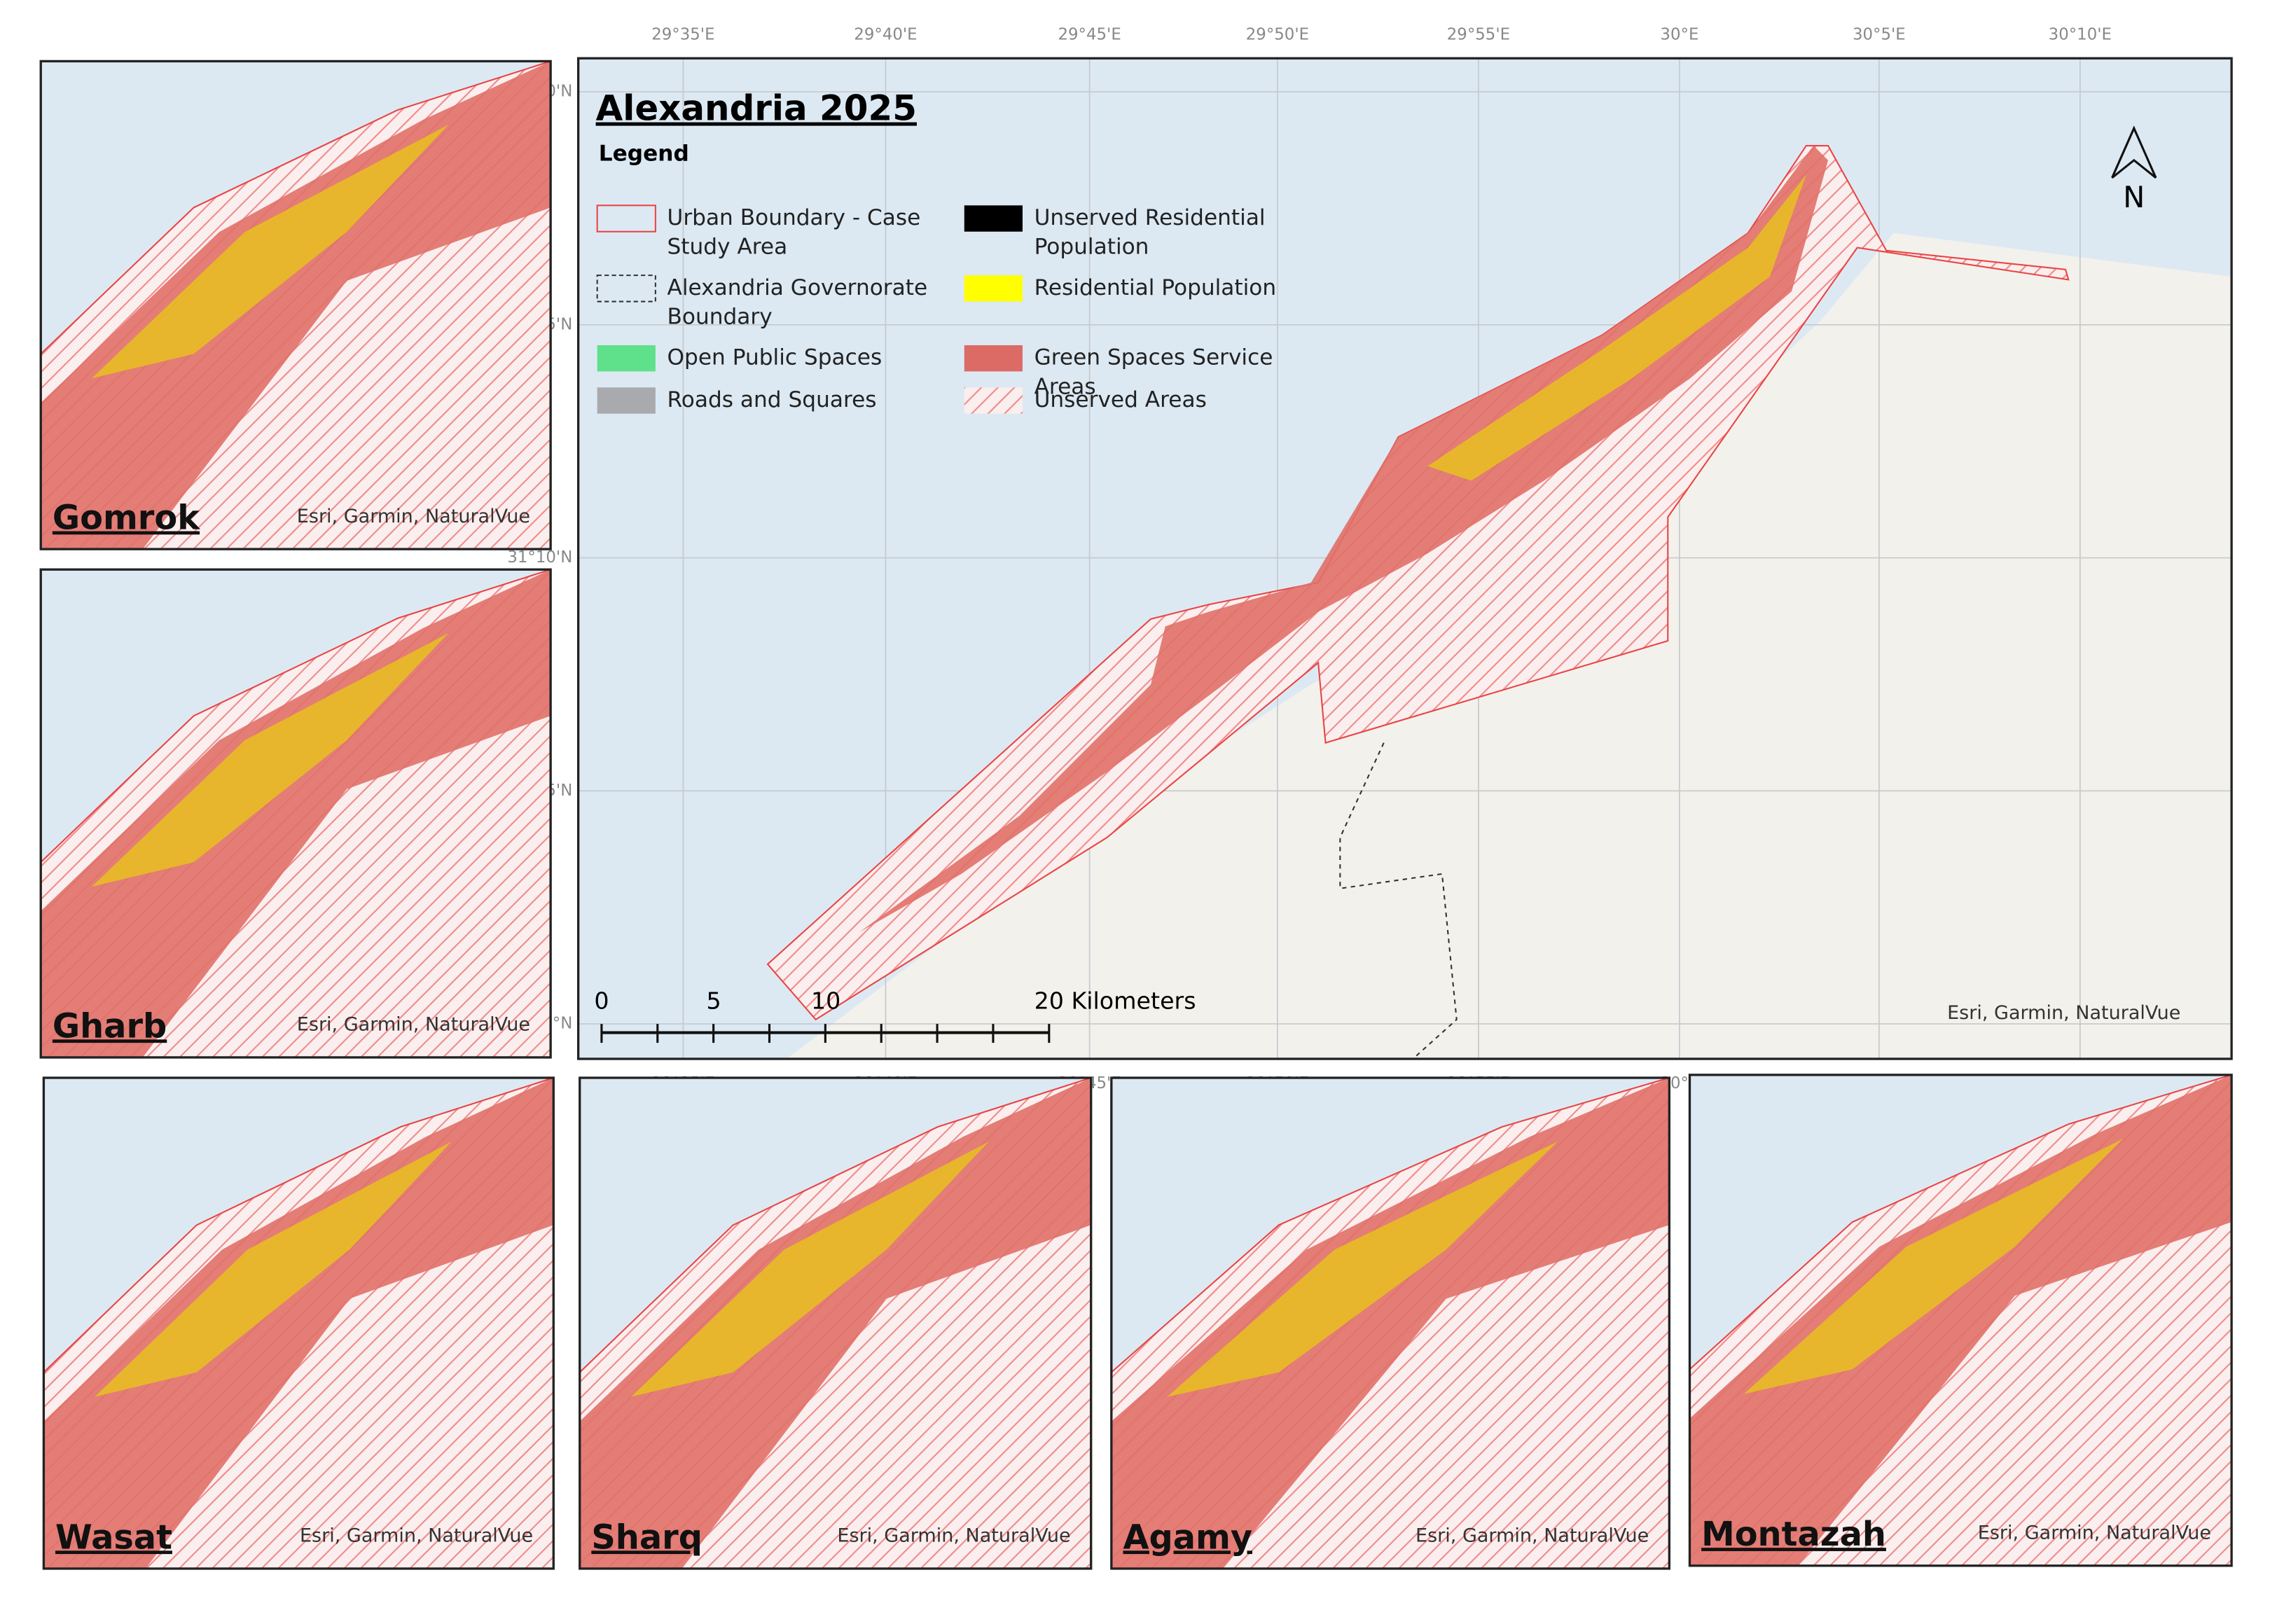 Image resolution: width=2284 pixels, height=1624 pixels. I want to click on legend-label: Roads and Squares, so click(772, 399).